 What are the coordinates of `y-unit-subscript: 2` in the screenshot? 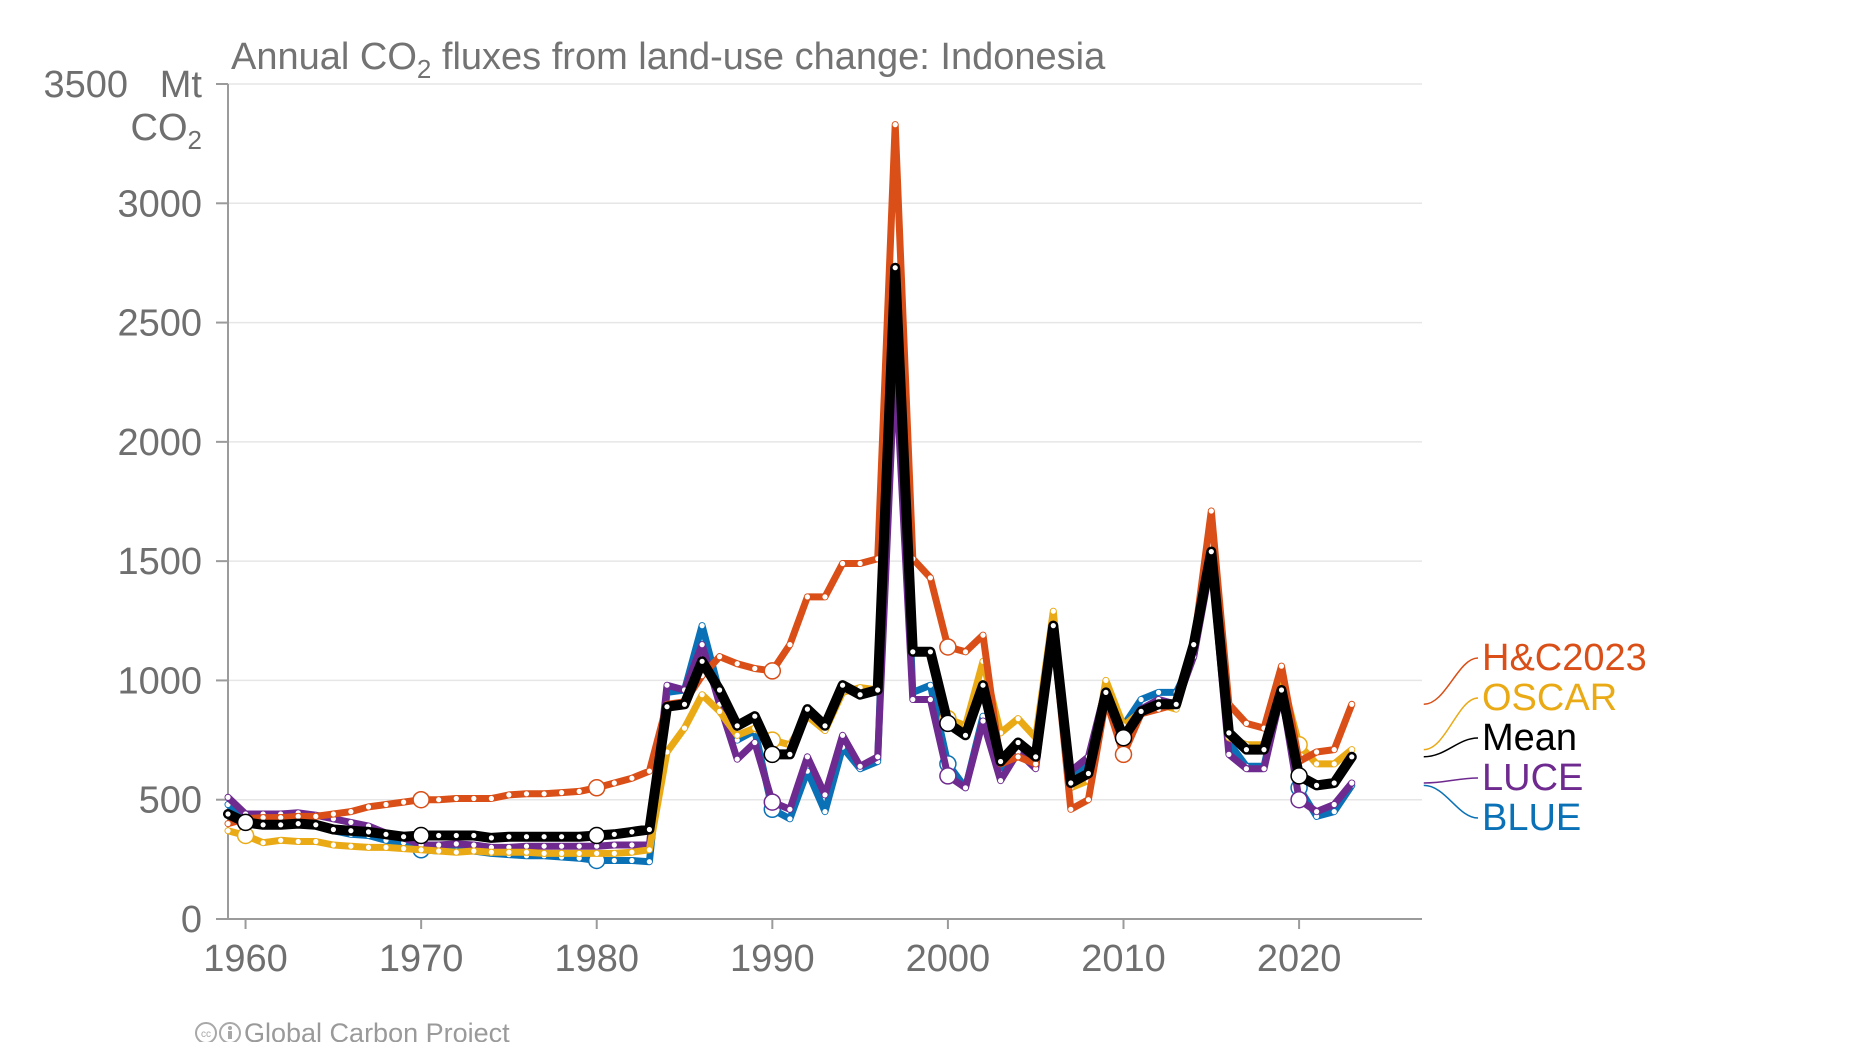 It's located at (195, 140).